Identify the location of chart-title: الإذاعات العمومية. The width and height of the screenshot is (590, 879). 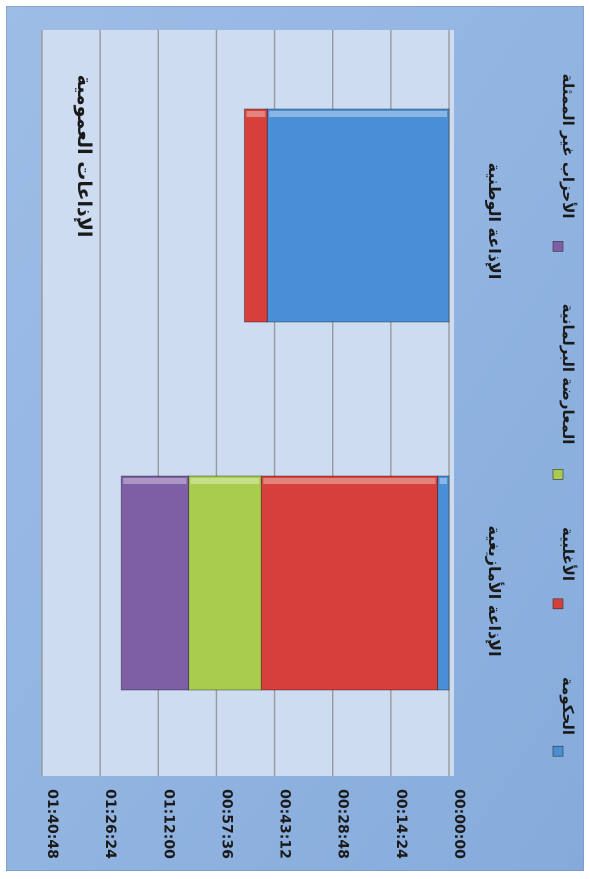
(84, 156).